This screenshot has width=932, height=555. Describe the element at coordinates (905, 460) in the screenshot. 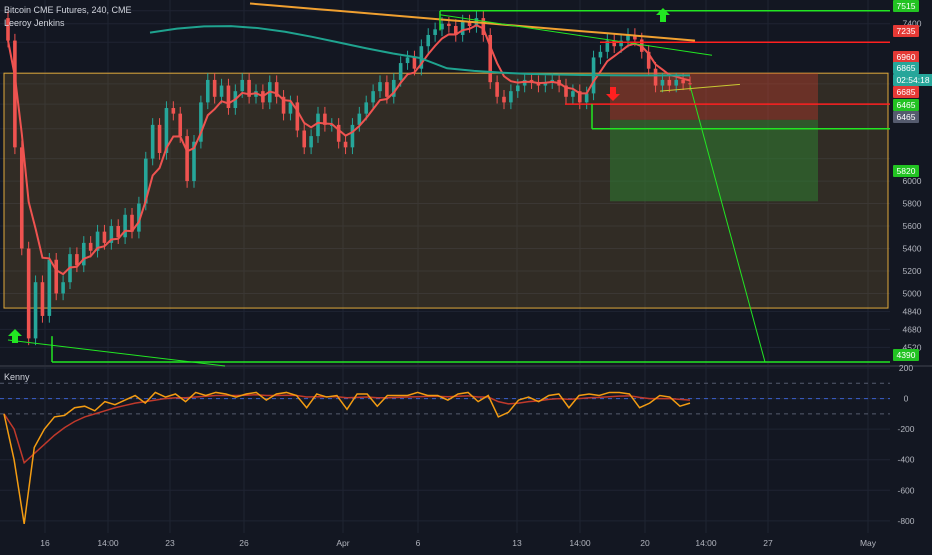

I see `osc-y-tick-label-3: -400` at that location.